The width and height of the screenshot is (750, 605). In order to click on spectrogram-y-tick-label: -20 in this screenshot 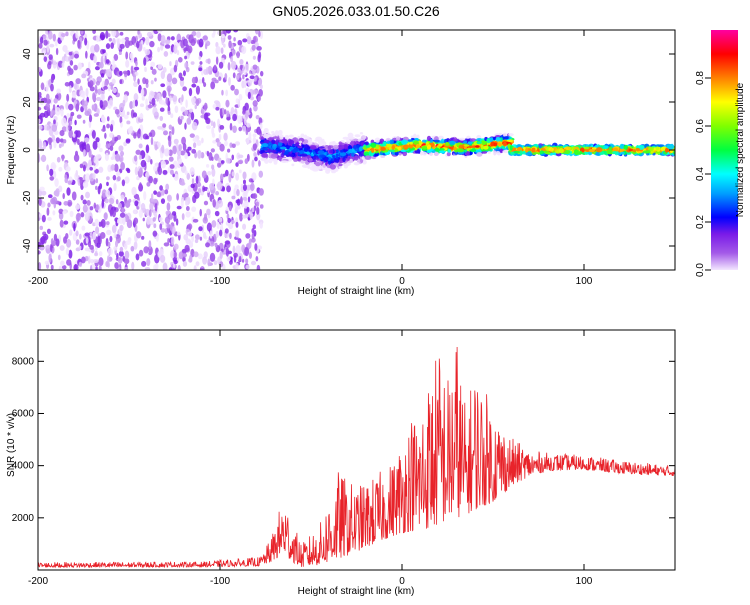, I will do `click(27, 197)`.